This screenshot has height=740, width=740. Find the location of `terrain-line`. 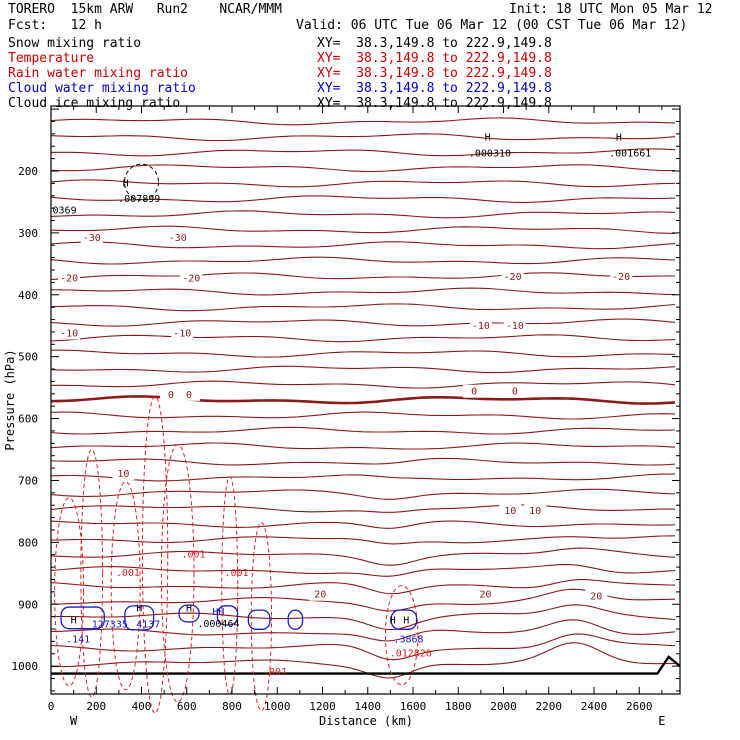

terrain-line is located at coordinates (366, 665).